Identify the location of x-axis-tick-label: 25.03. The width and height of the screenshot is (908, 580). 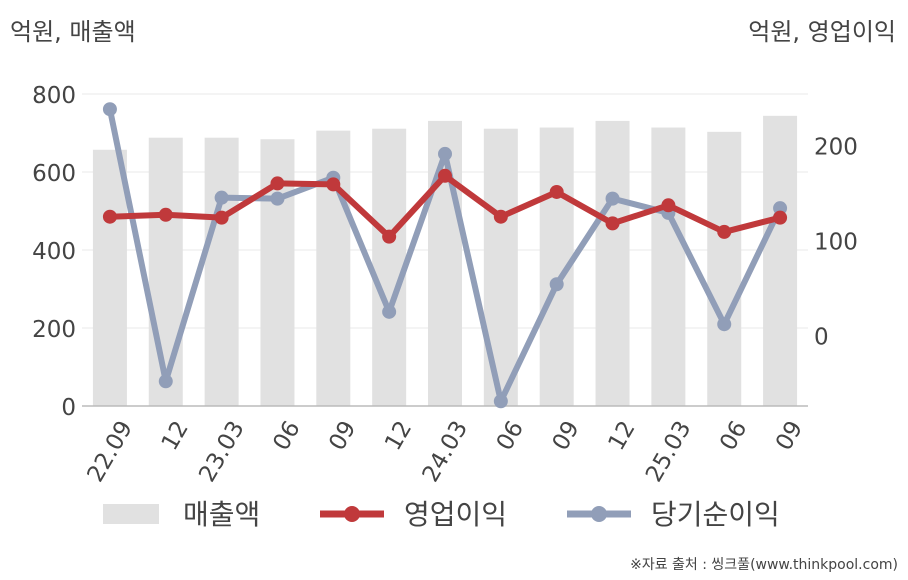
(668, 452).